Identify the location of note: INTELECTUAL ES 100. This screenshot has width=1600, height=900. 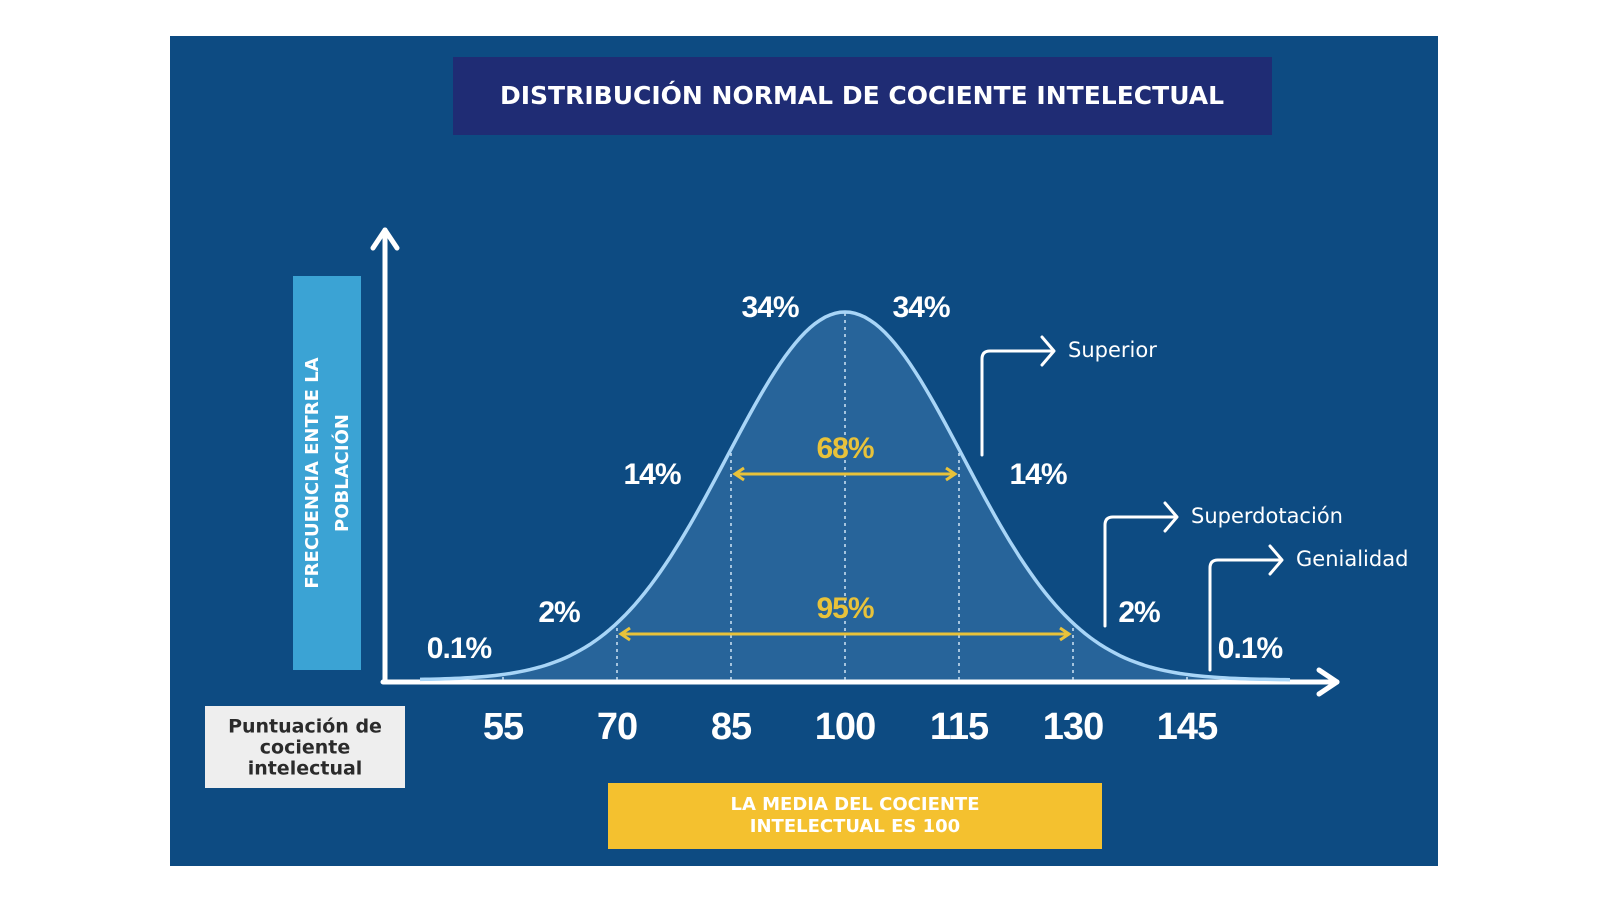
(855, 826).